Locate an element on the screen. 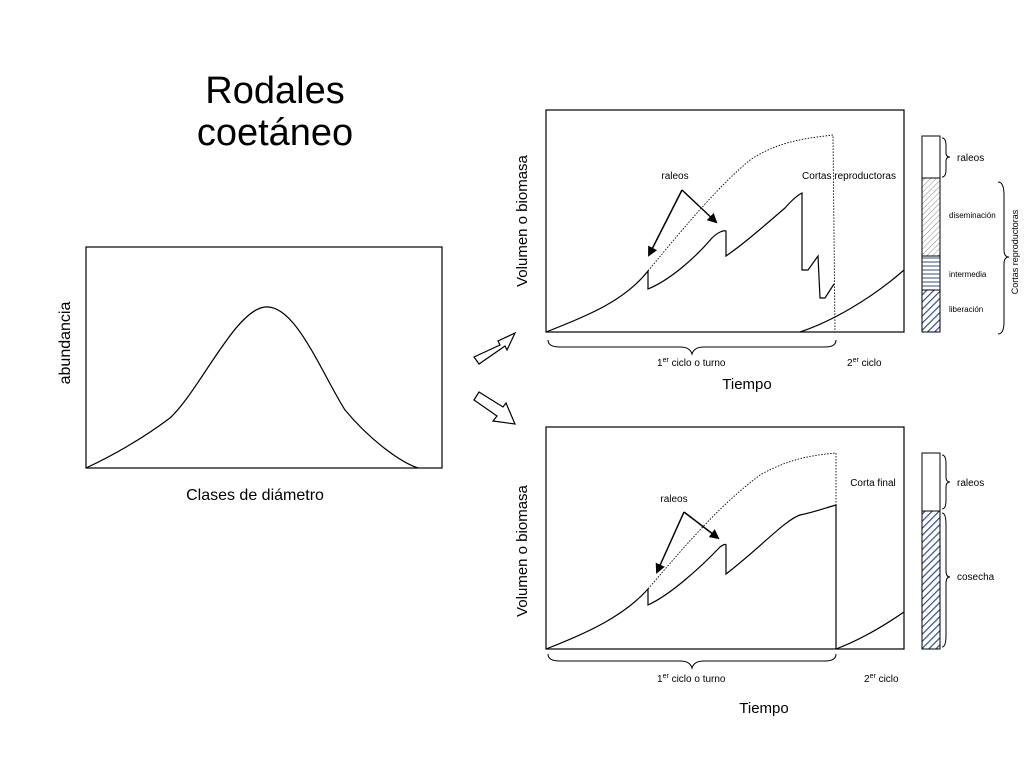 The height and width of the screenshot is (768, 1024). bottom-chart-frame is located at coordinates (725, 538).